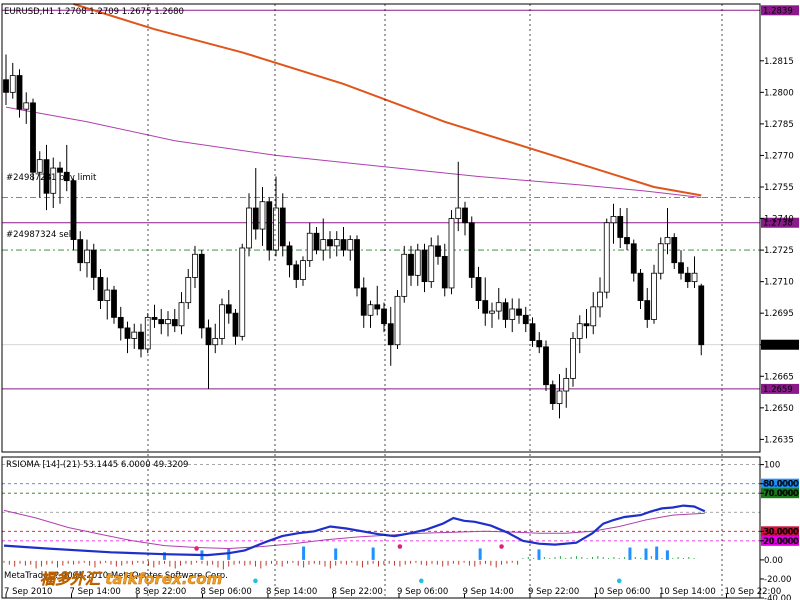  Describe the element at coordinates (353, 152) in the screenshot. I see `ma-slow-line` at that location.